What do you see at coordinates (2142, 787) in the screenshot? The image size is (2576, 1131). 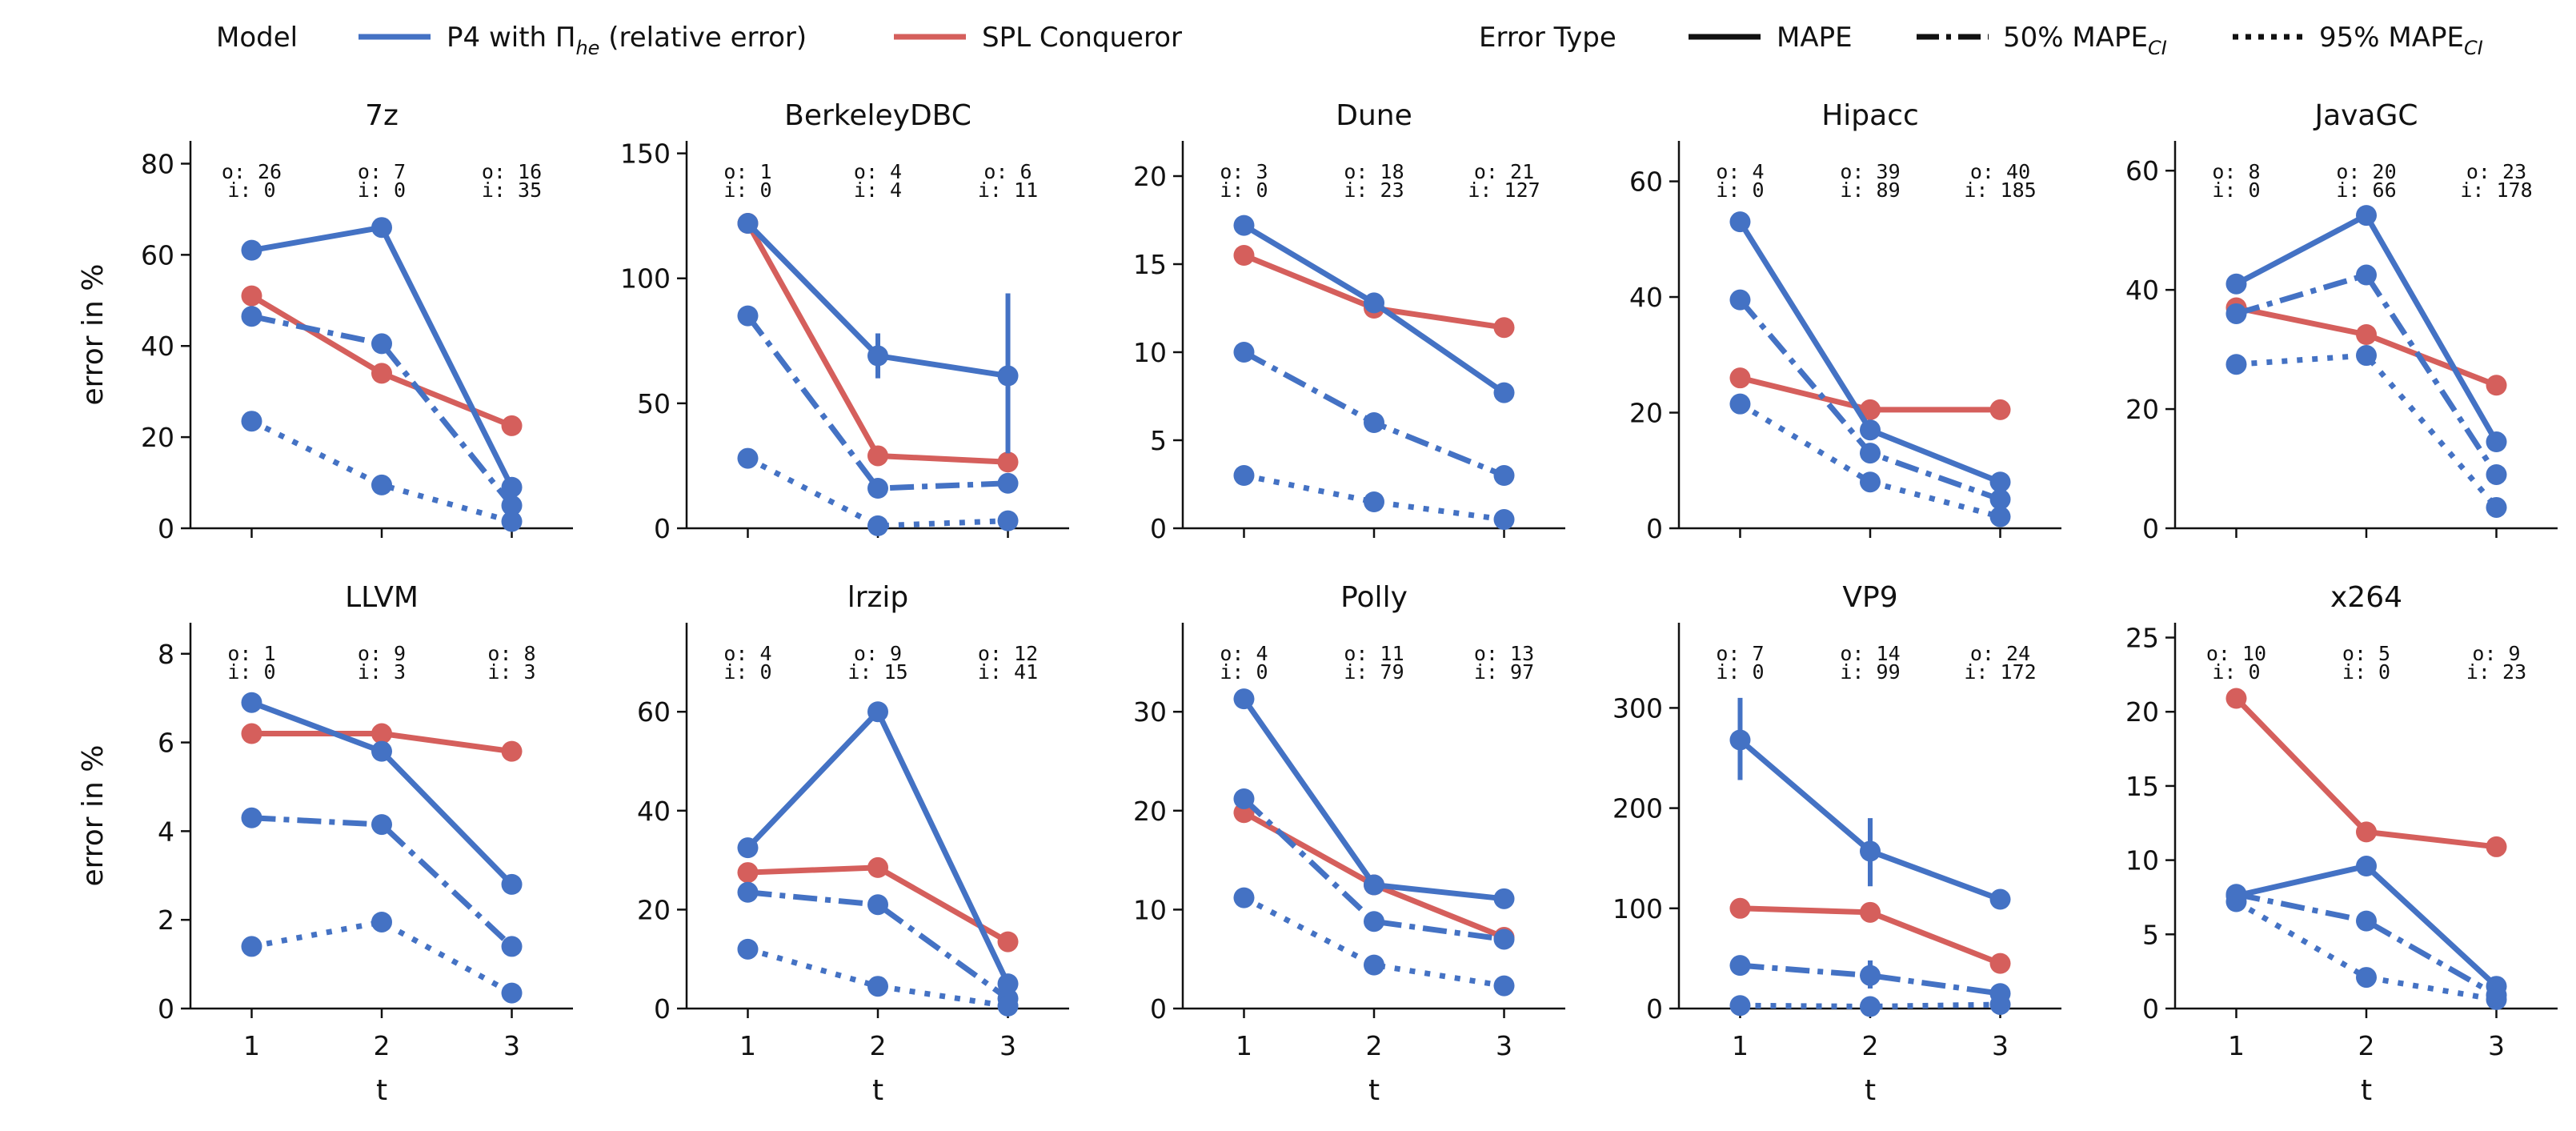 I see `y-tick-label: 15` at bounding box center [2142, 787].